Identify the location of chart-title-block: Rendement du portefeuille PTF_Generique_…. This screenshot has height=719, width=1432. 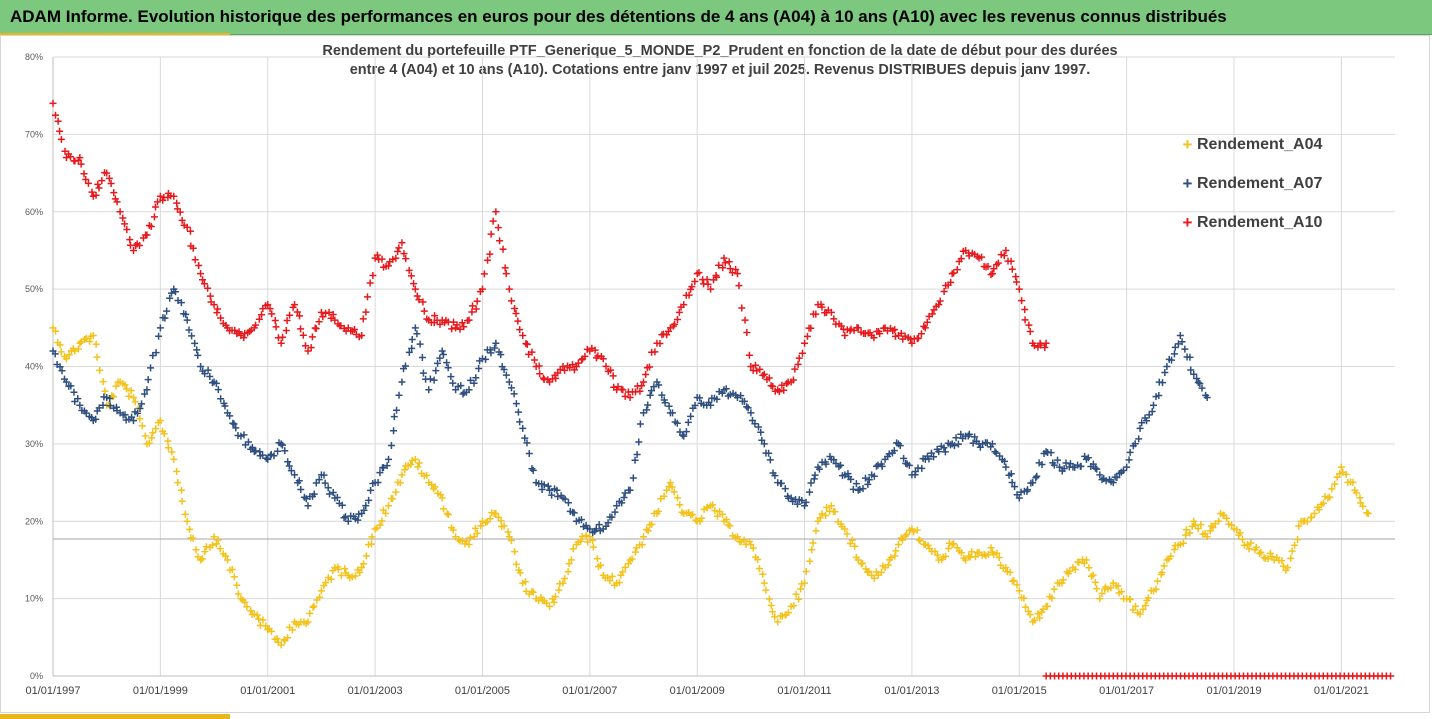
(720, 61).